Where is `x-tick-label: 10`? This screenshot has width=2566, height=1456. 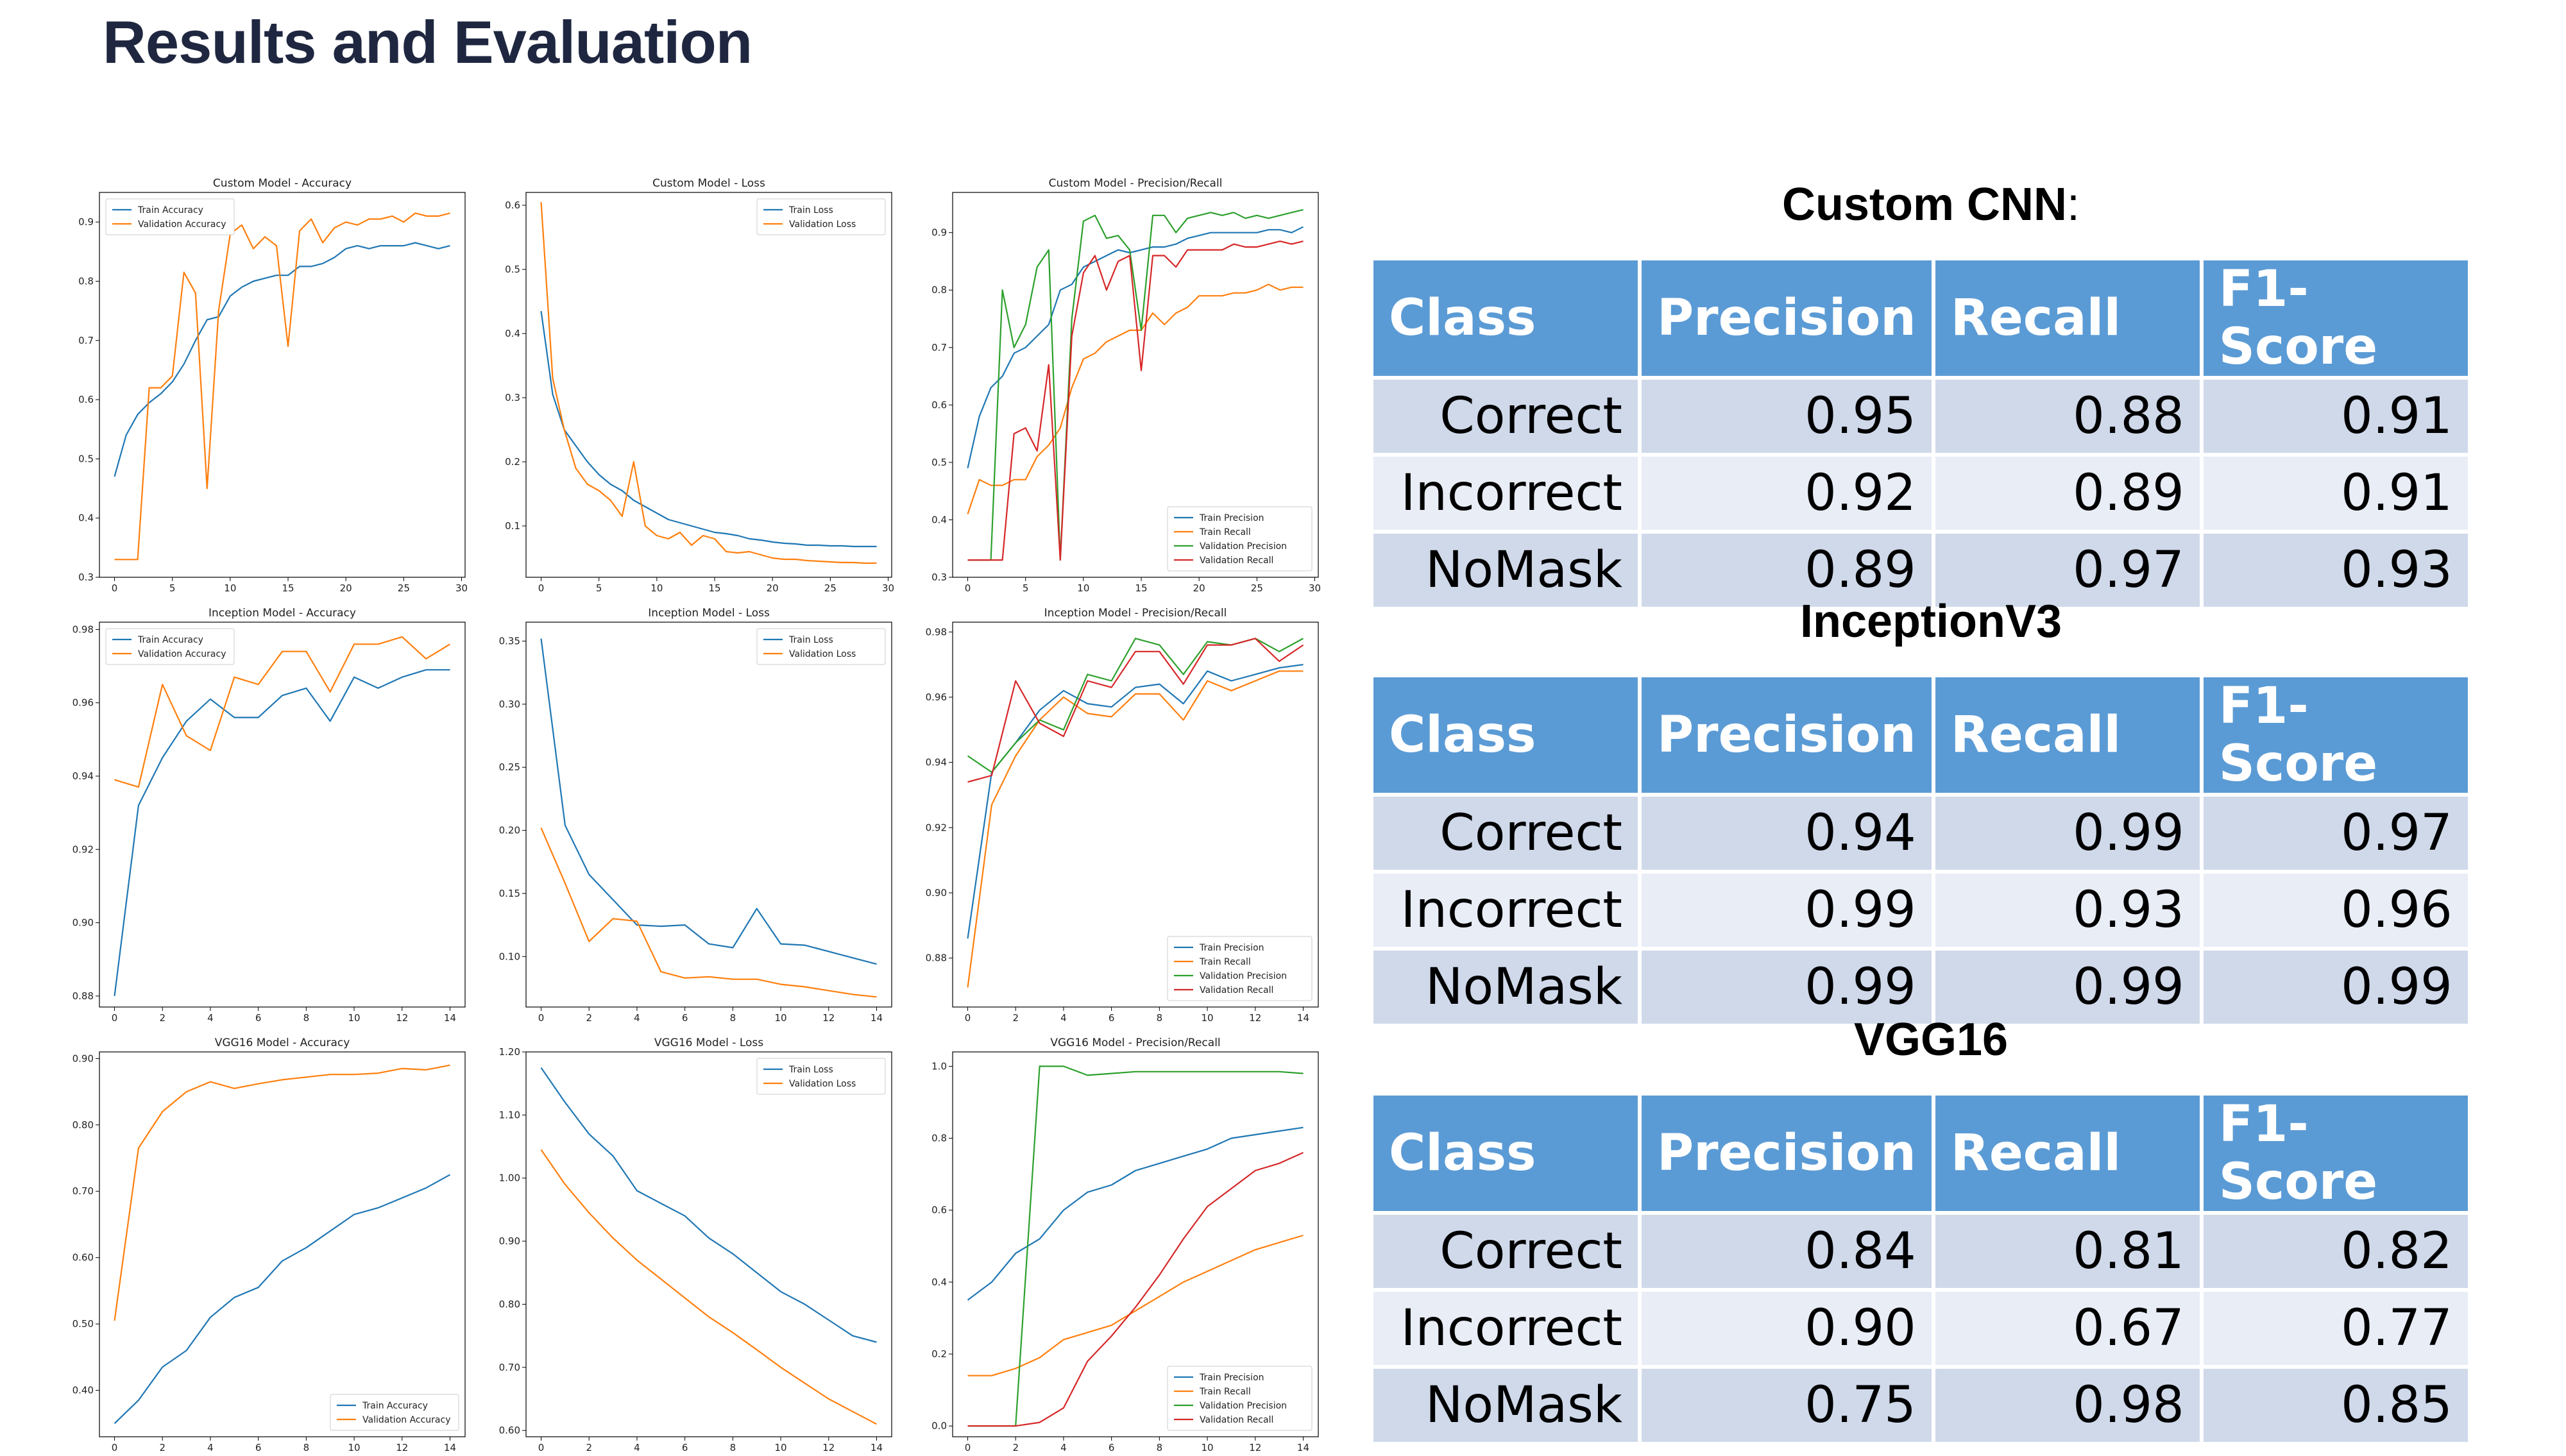 x-tick-label: 10 is located at coordinates (781, 1447).